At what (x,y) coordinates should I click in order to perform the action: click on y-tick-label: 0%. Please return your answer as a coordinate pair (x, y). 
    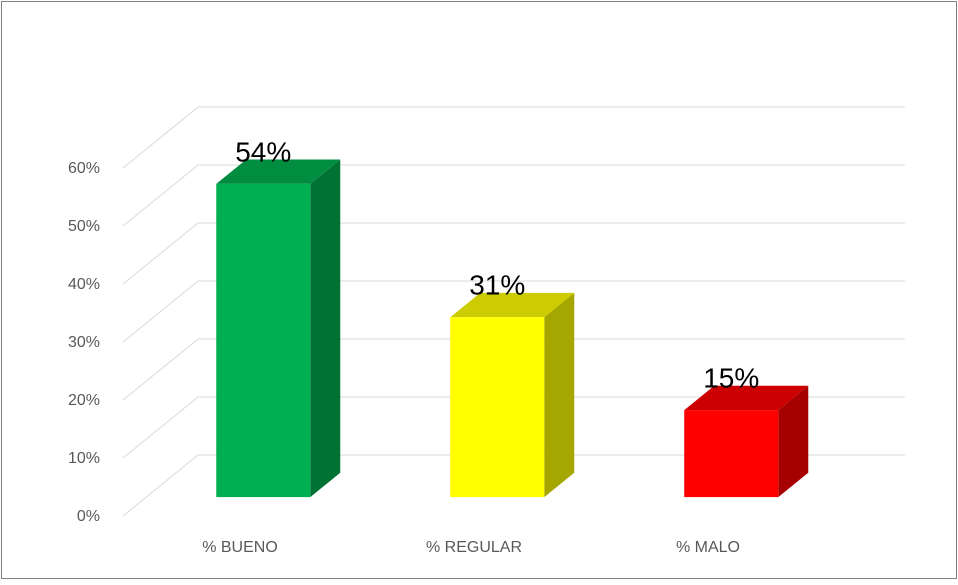
    Looking at the image, I should click on (88, 516).